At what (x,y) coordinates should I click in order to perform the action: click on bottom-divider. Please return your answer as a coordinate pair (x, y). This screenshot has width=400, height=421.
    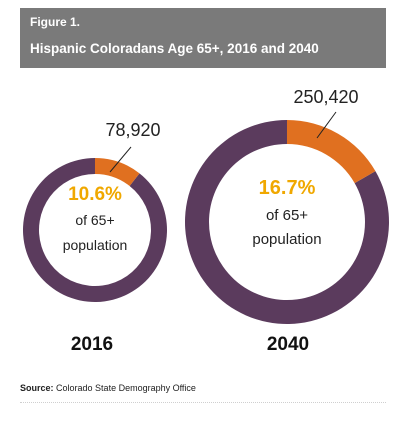
    Looking at the image, I should click on (203, 402).